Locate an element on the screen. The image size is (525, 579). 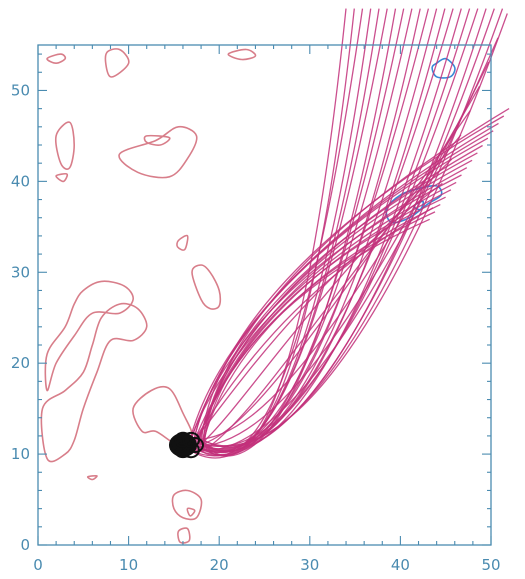
x-tick-label-30: 30 is located at coordinates (309, 565).